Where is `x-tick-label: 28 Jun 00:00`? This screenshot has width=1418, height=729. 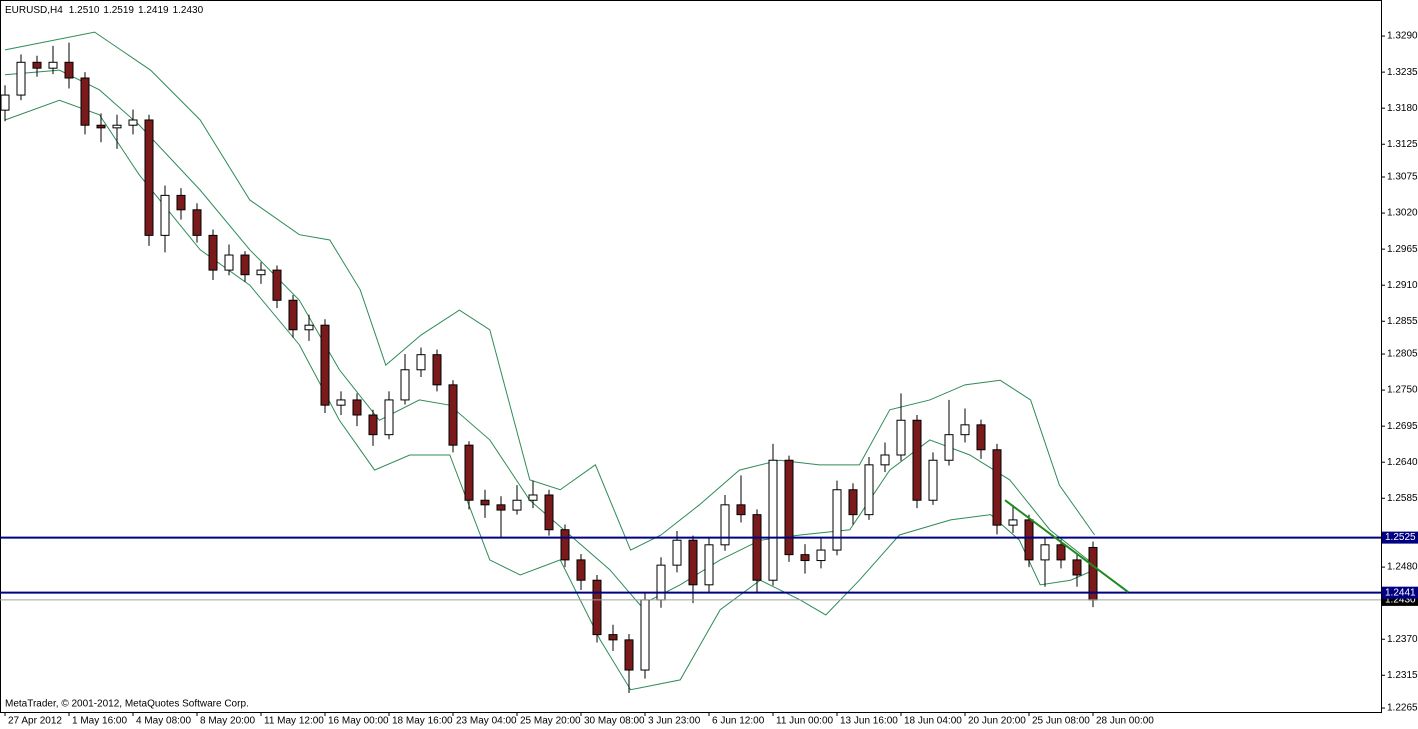 x-tick-label: 28 Jun 00:00 is located at coordinates (1125, 721).